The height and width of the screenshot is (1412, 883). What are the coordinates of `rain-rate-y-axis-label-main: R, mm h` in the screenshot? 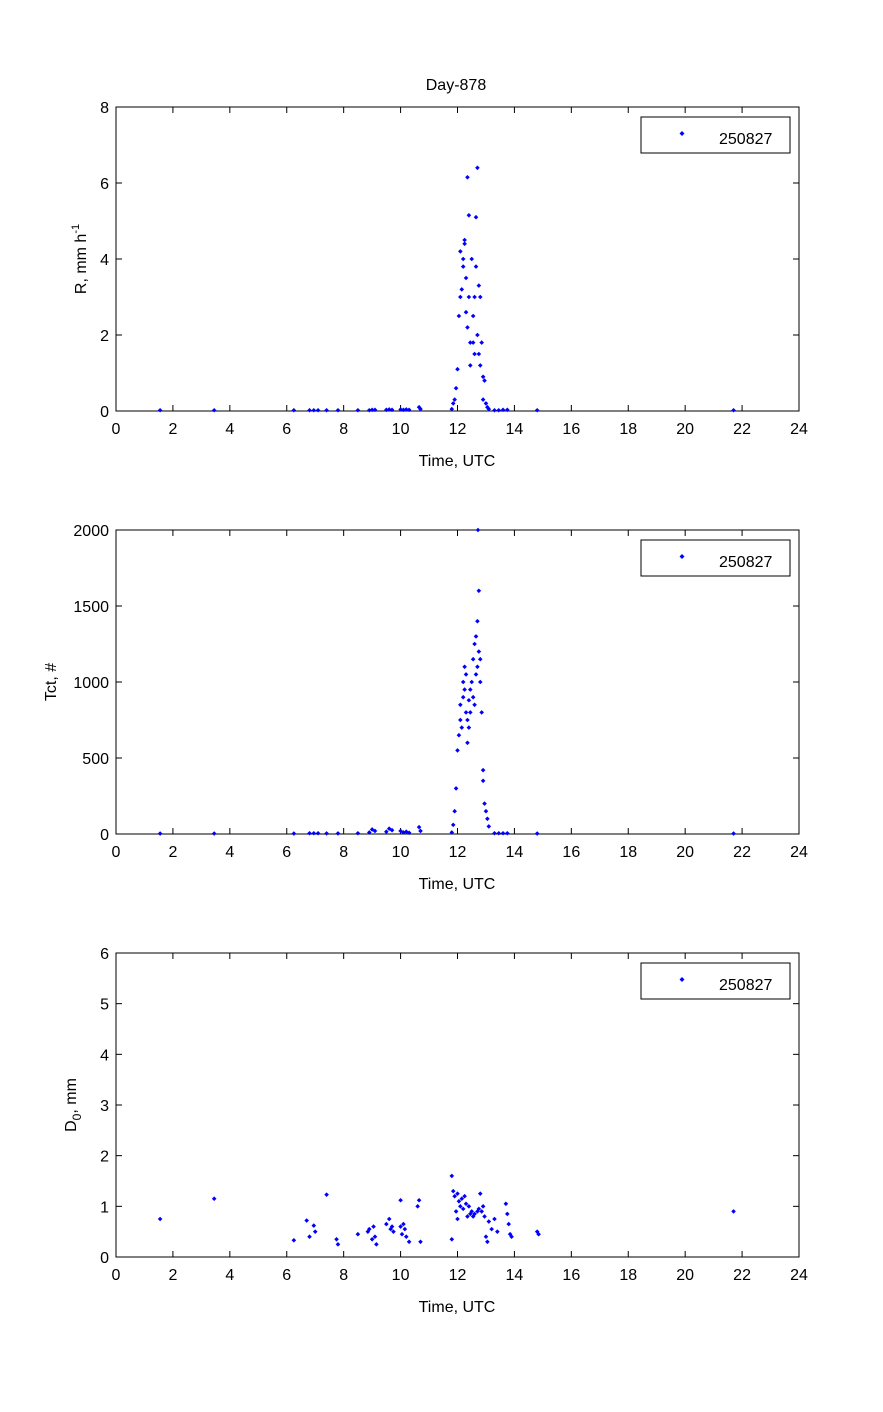 It's located at (81, 264).